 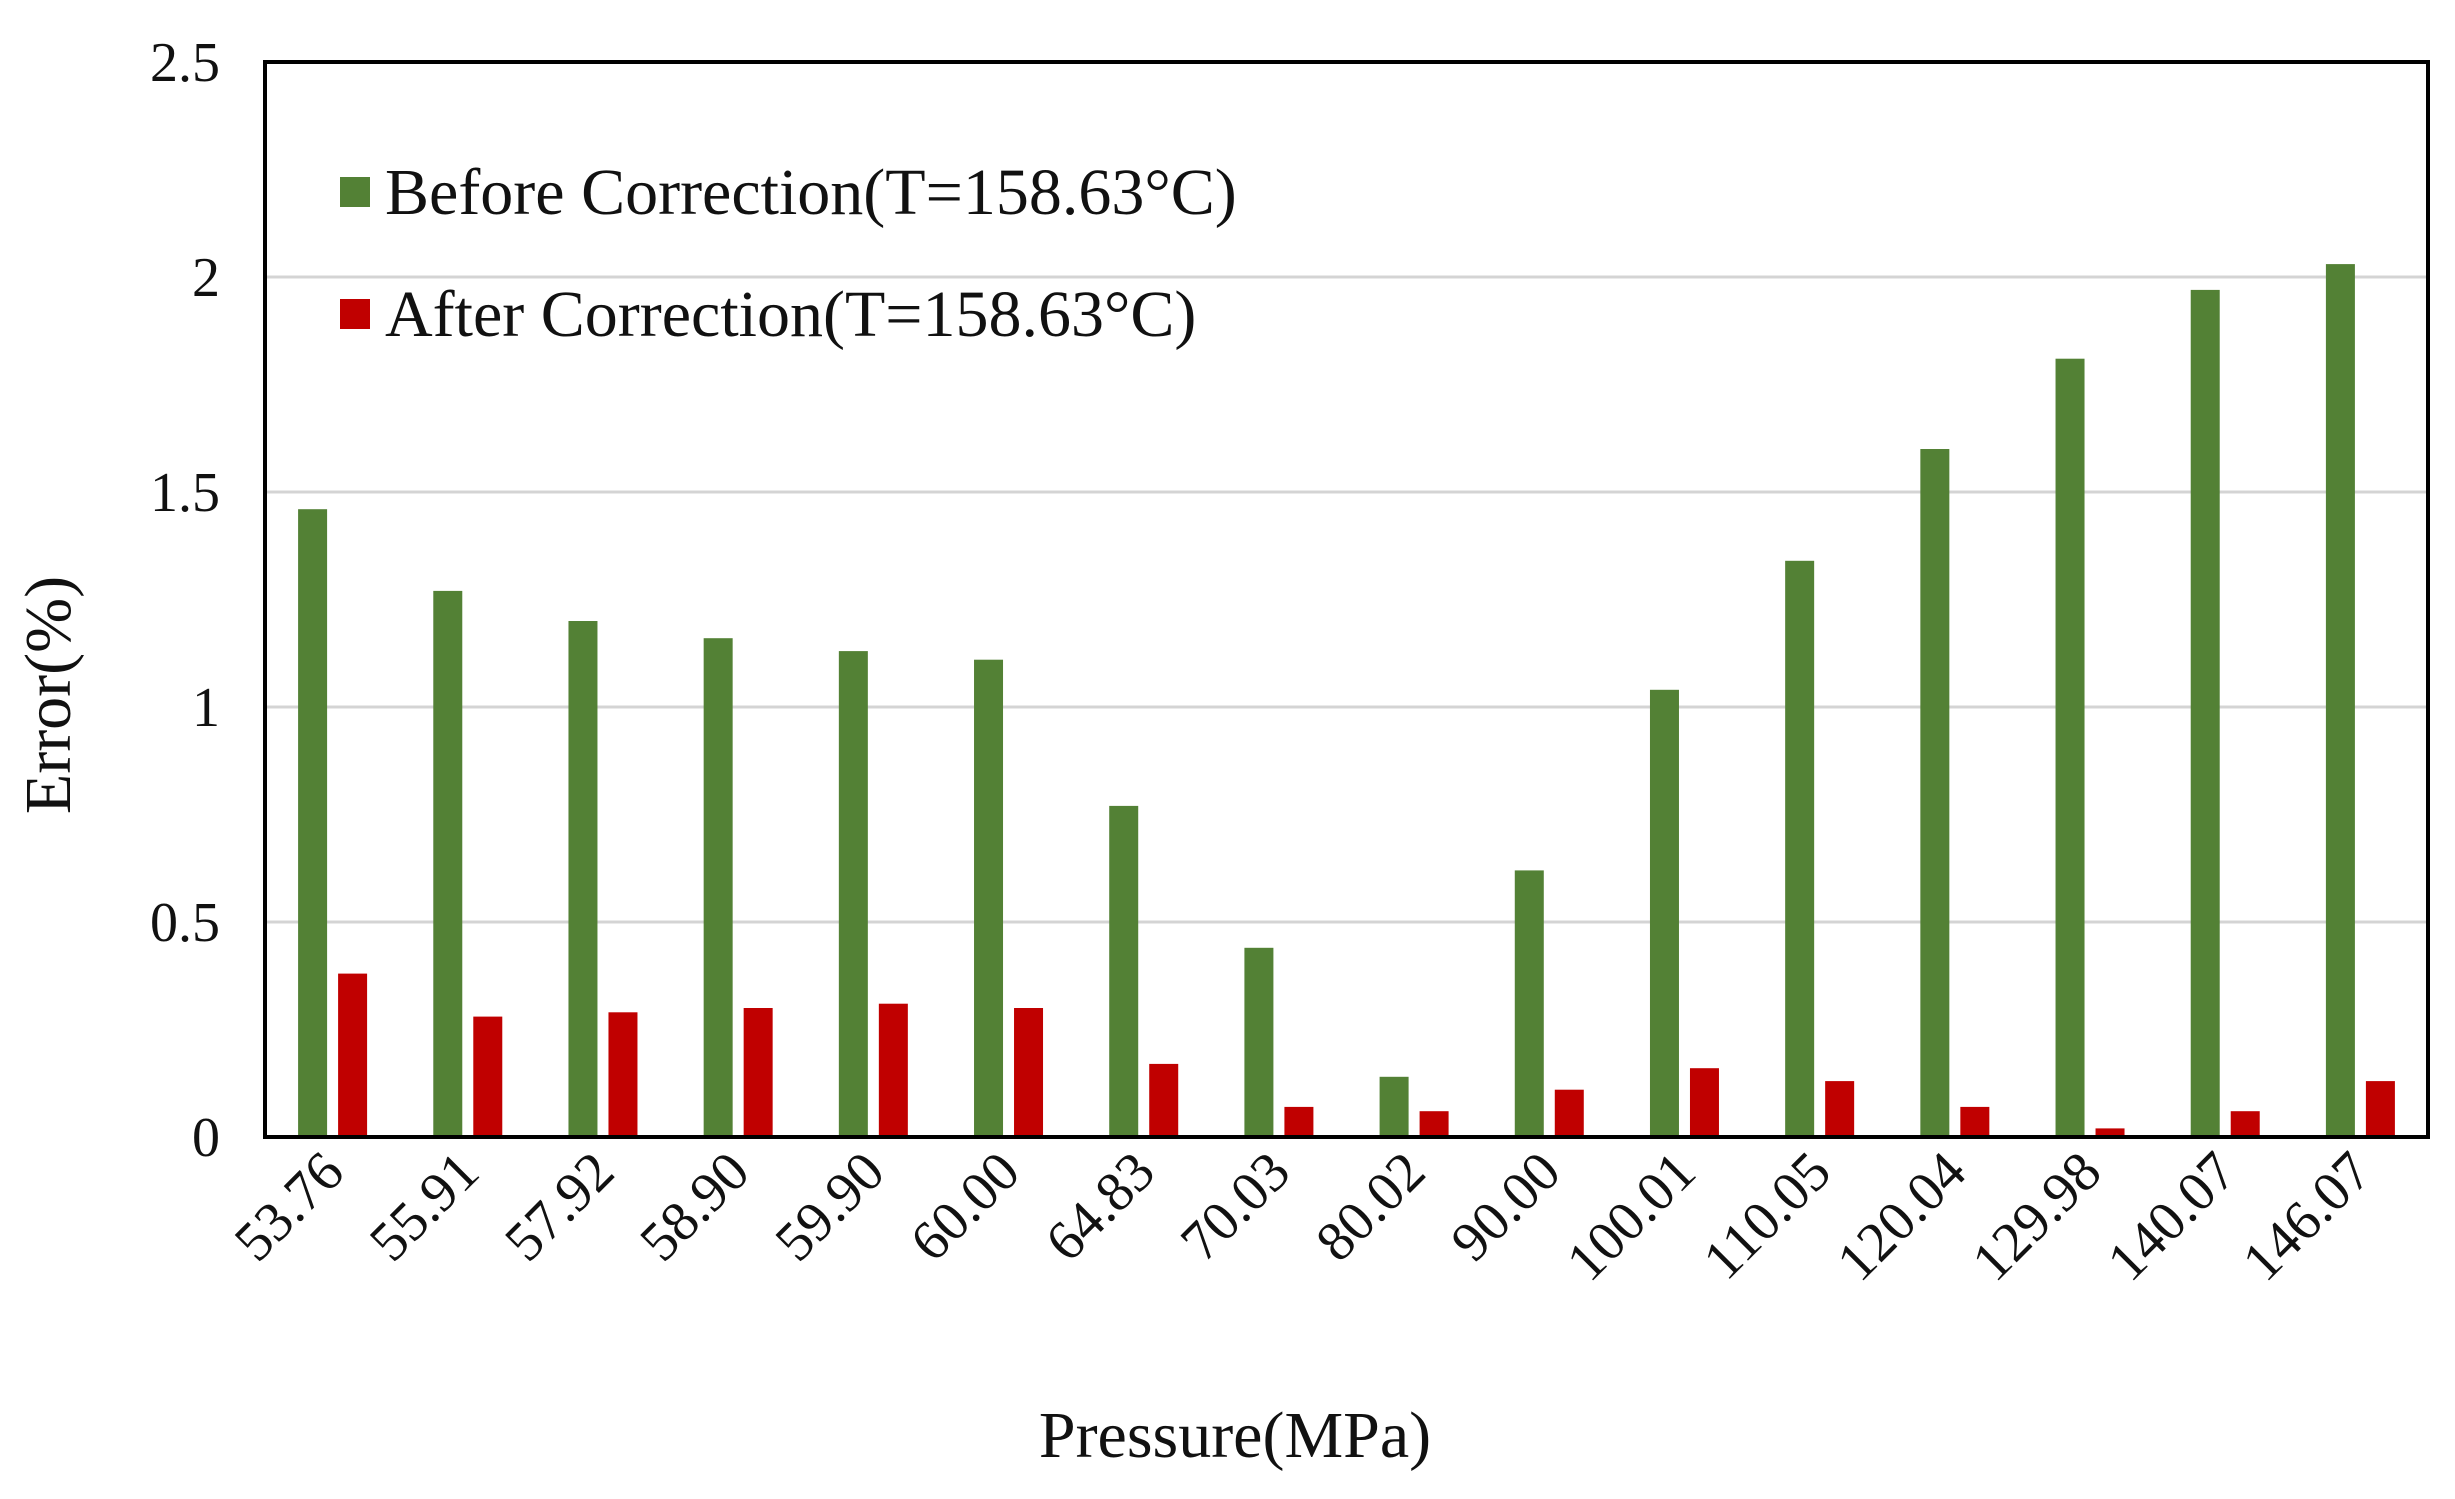 I want to click on y-tick-label: 2, so click(x=206, y=278).